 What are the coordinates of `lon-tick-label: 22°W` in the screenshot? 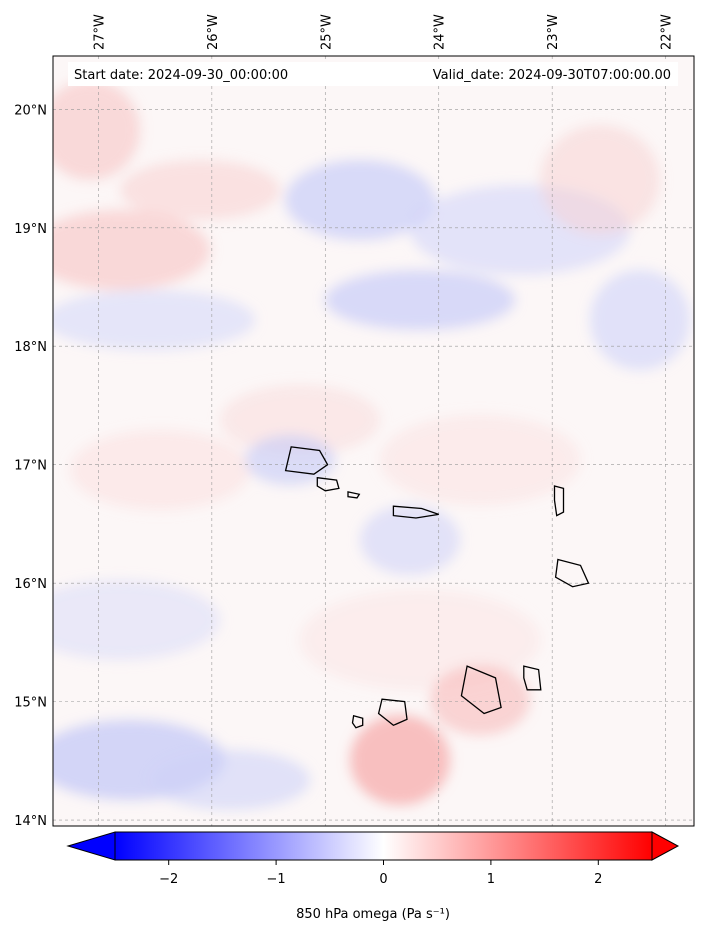 It's located at (667, 32).